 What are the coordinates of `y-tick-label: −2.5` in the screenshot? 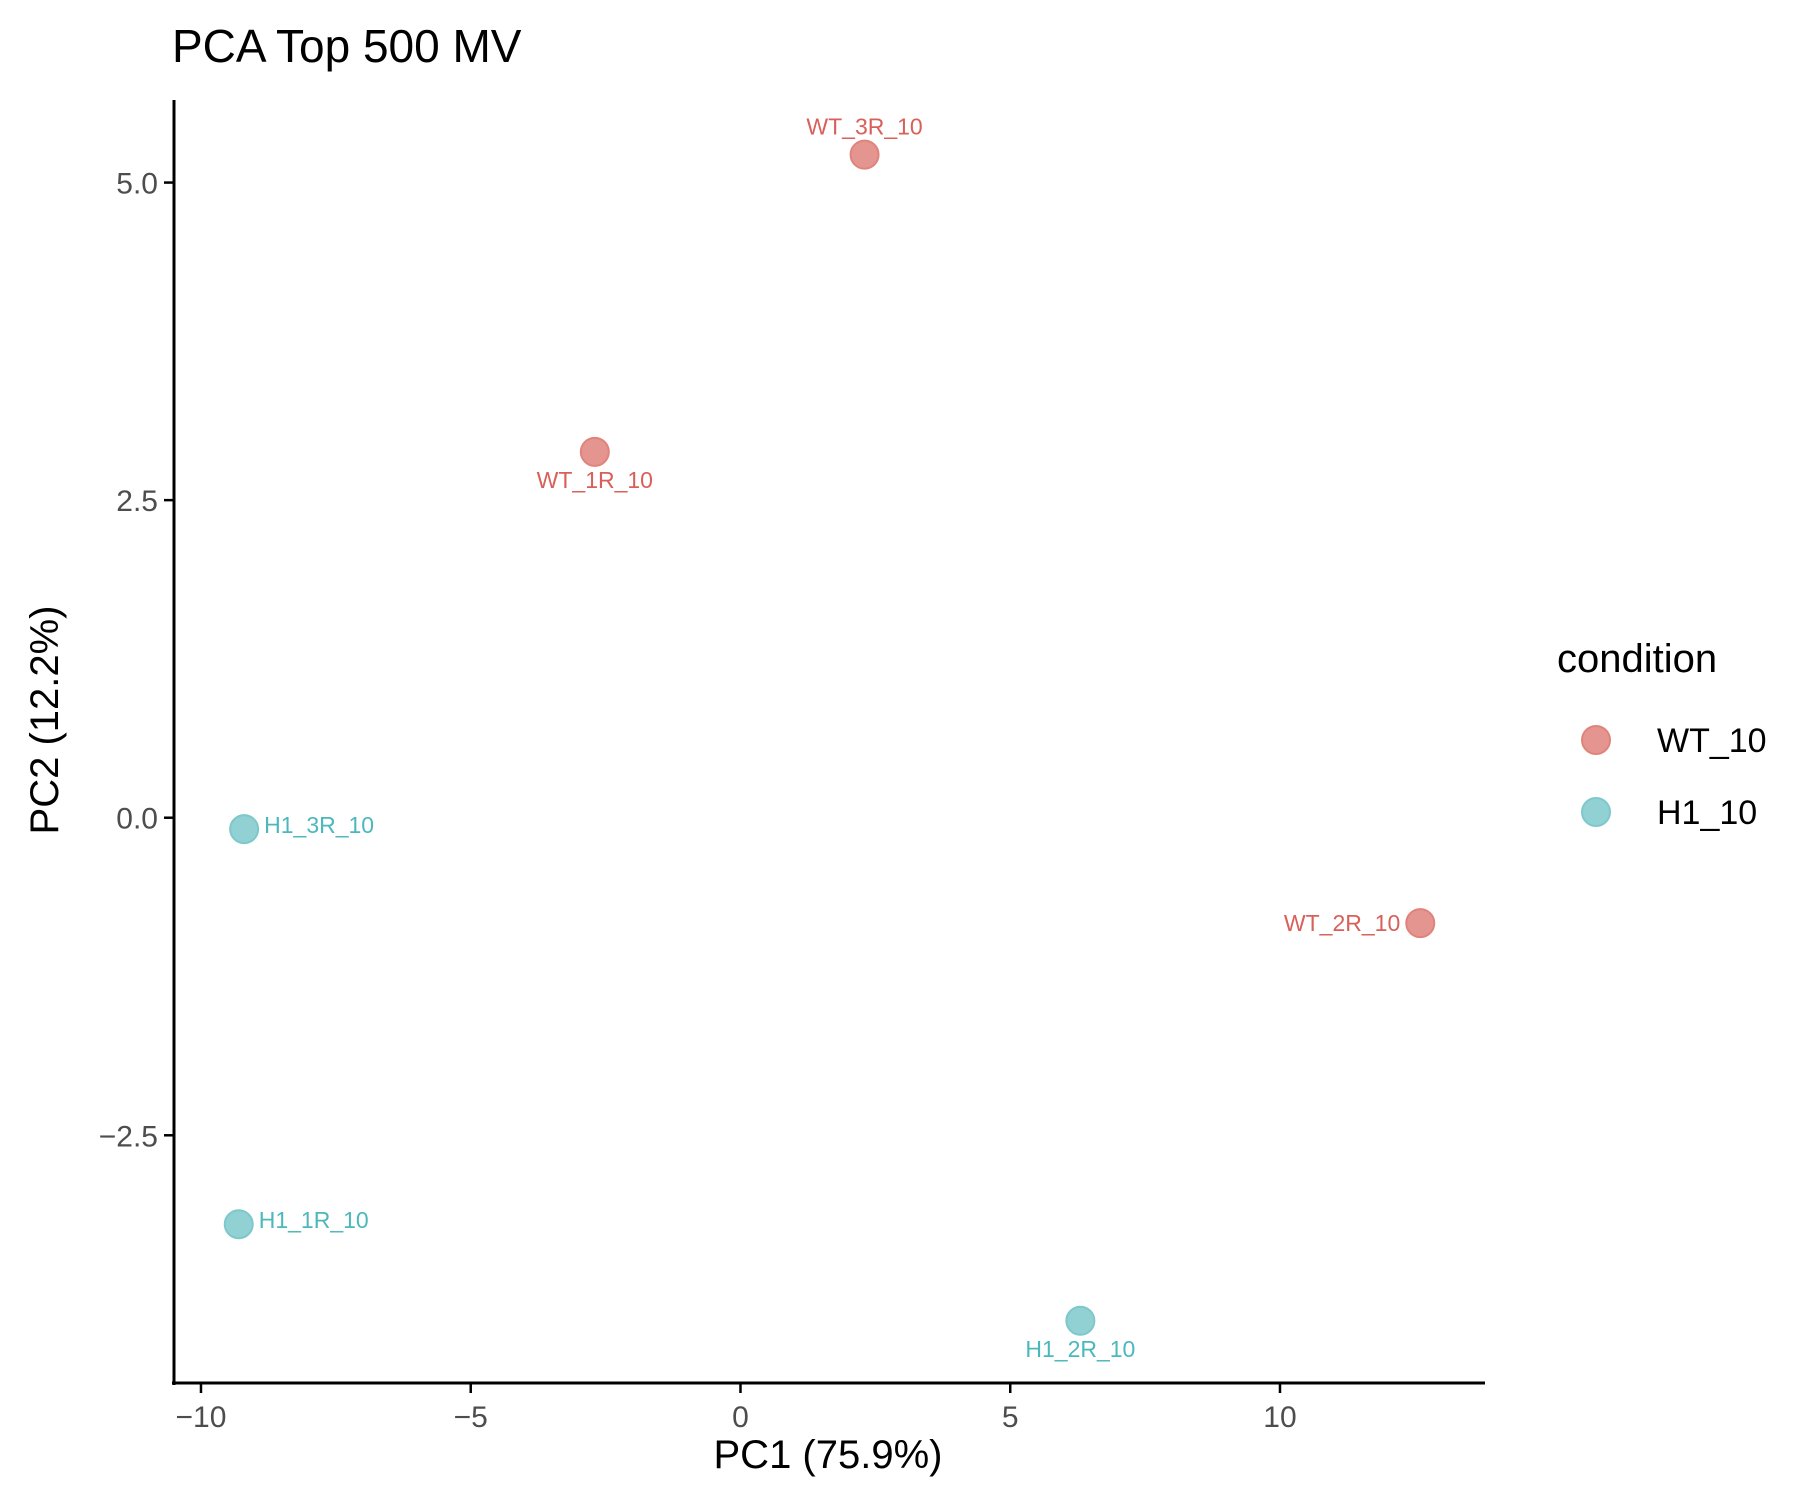 It's located at (128, 1136).